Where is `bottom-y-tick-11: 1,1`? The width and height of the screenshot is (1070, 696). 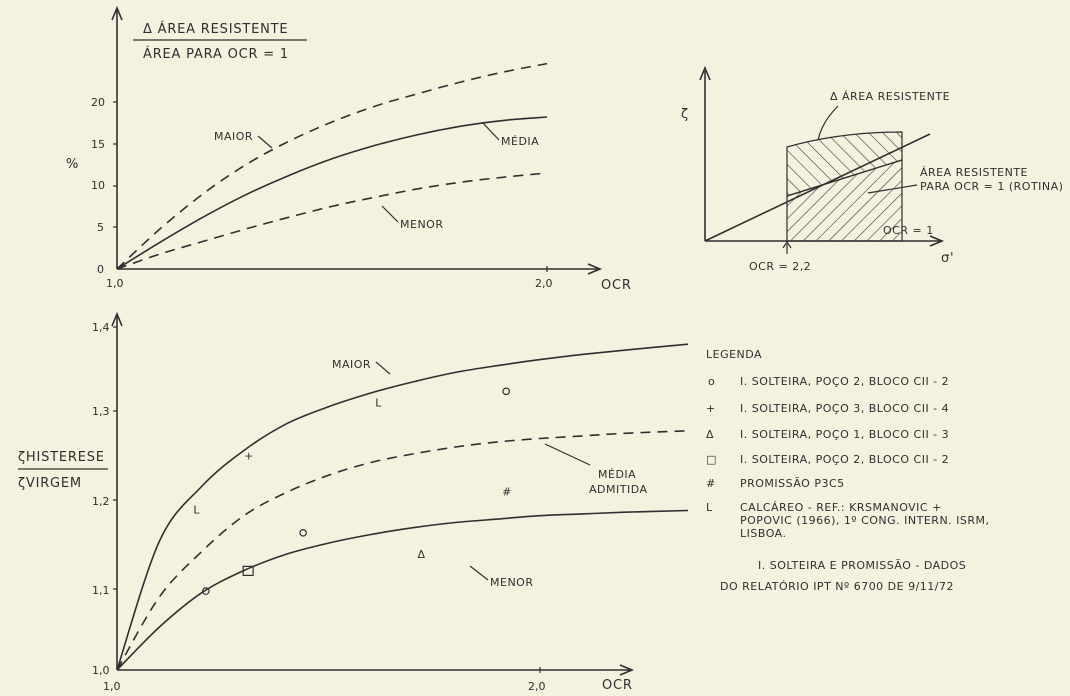 bottom-y-tick-11: 1,1 is located at coordinates (101, 590).